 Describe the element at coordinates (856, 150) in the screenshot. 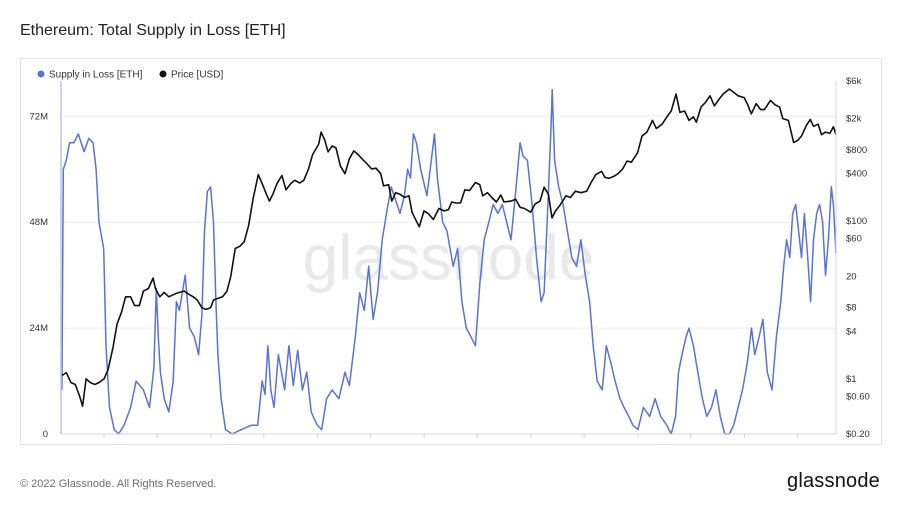

I see `y-right-tick-label: $800` at that location.